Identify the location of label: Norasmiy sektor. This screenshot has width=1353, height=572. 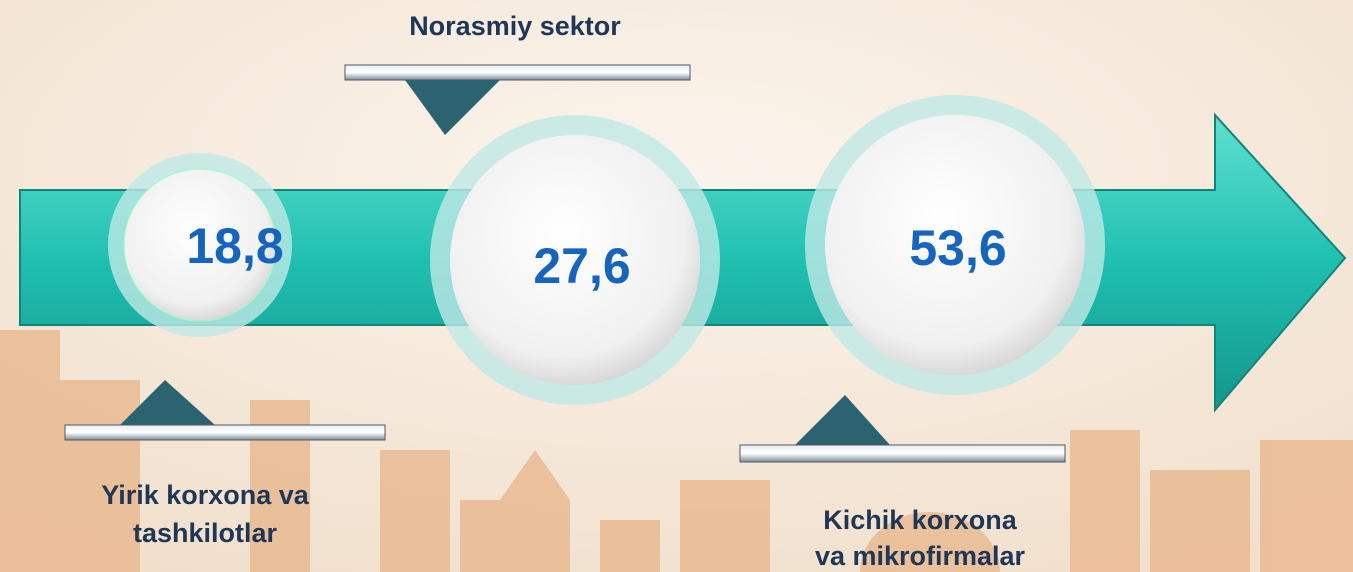
(515, 26).